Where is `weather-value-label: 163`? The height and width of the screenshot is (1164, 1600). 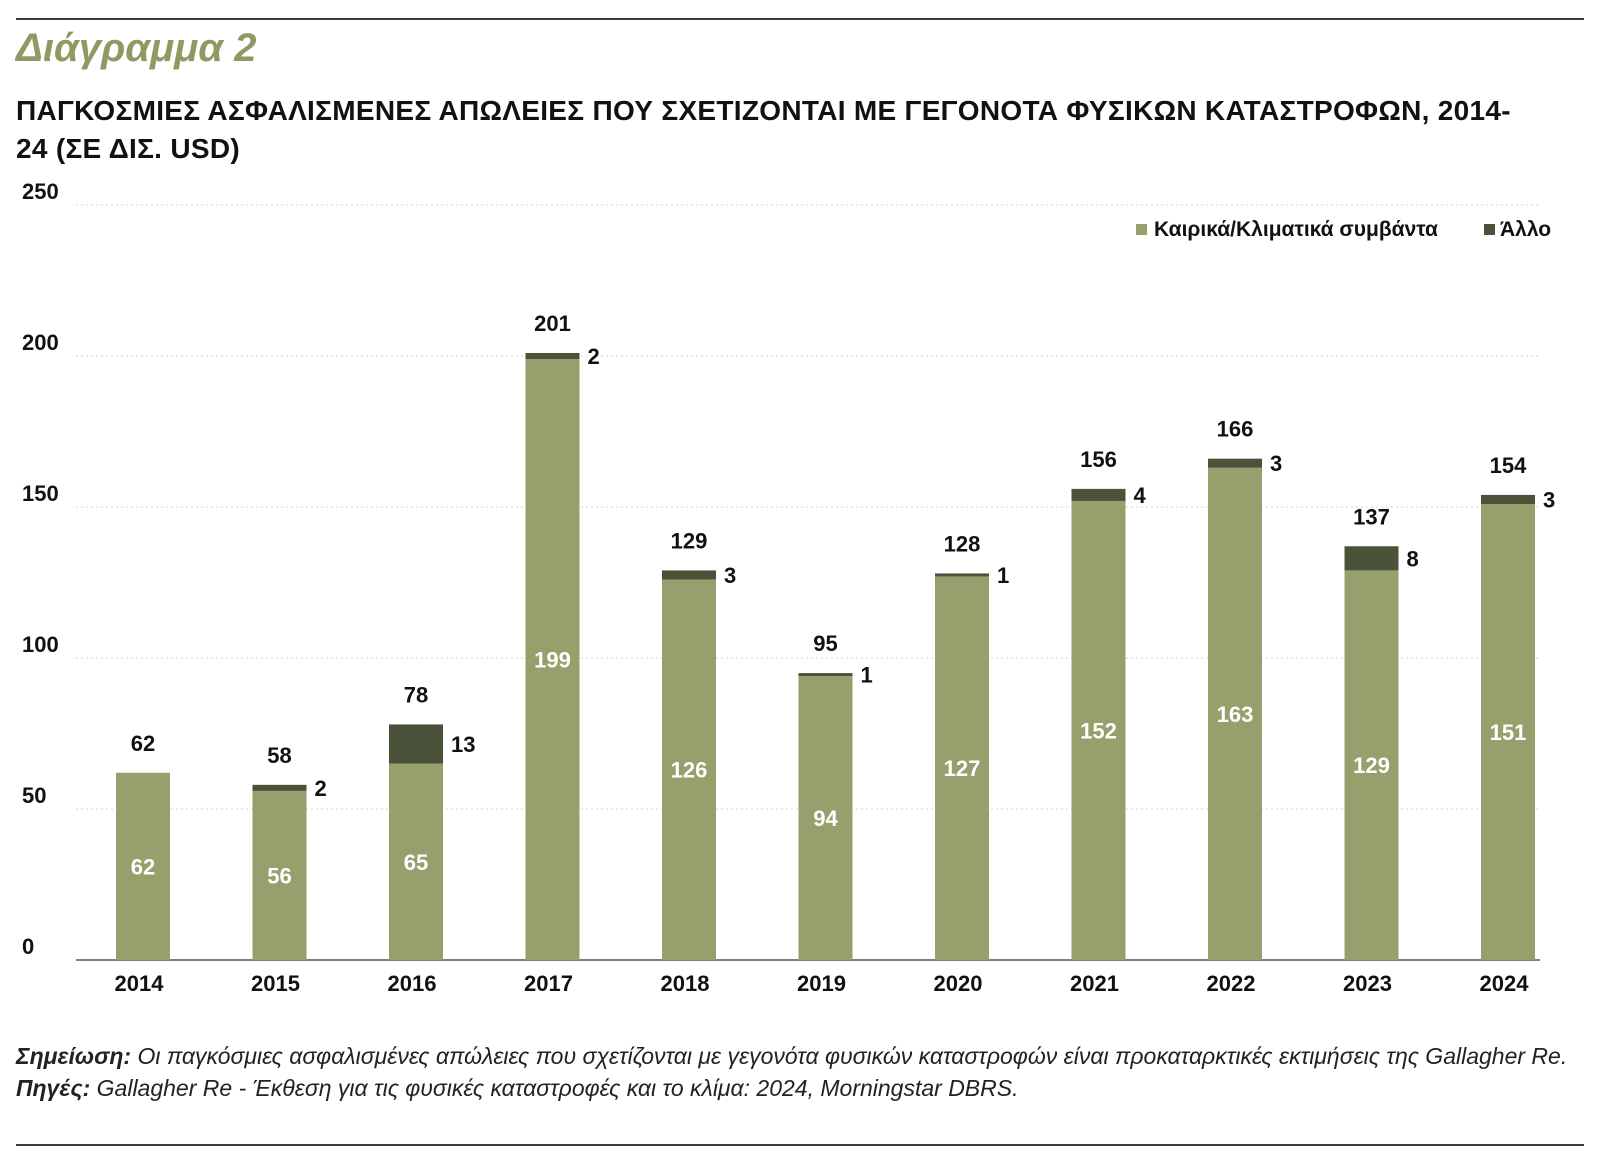 weather-value-label: 163 is located at coordinates (1235, 714).